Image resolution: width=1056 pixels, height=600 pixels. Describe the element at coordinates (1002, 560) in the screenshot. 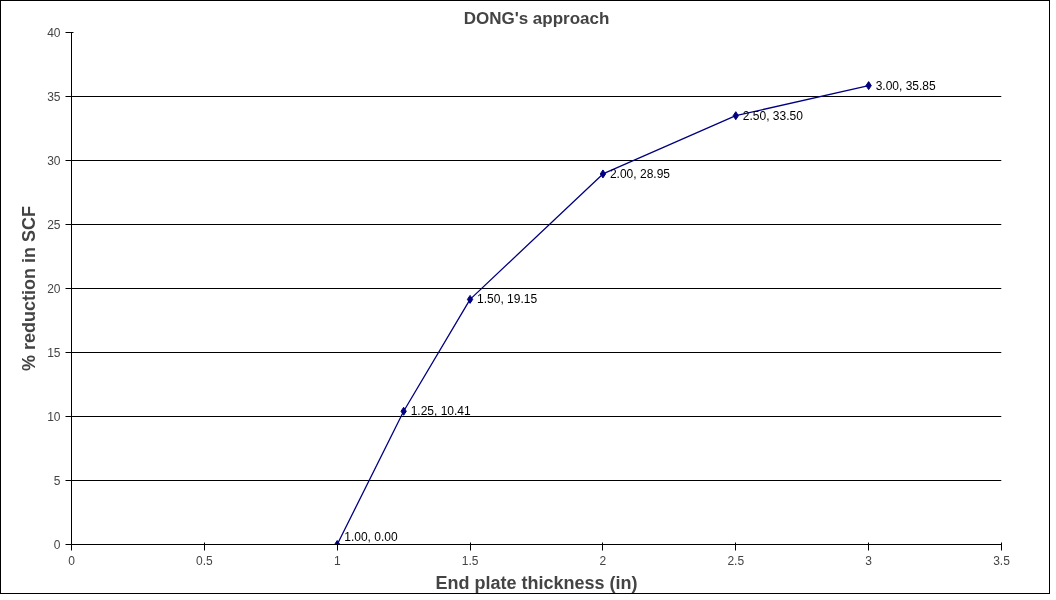

I see `x-tick-label: 3.5` at that location.